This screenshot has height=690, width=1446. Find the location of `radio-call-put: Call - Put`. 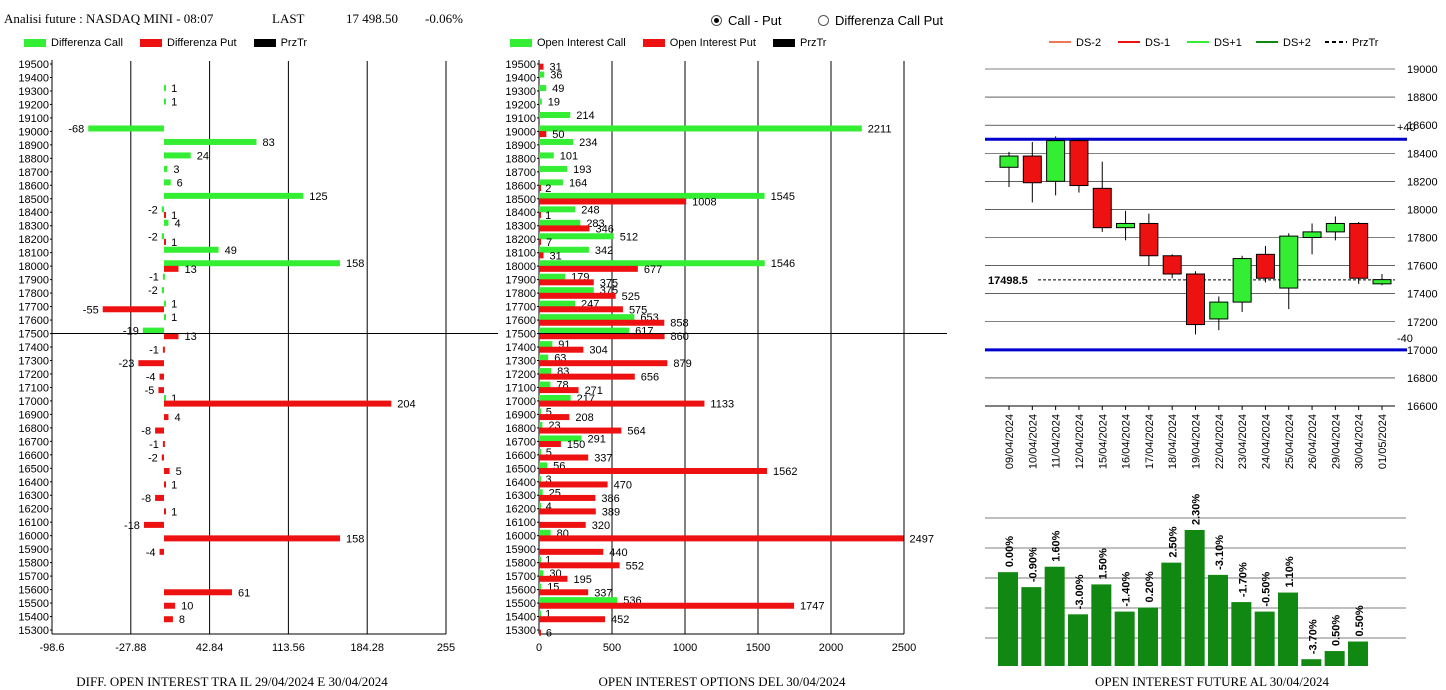

radio-call-put: Call - Put is located at coordinates (746, 20).